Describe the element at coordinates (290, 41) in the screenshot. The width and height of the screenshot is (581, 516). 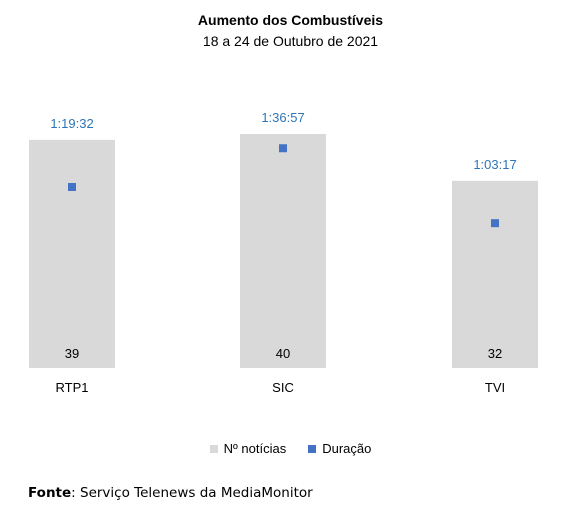
I see `chart-subtitle: 18 a 24 de Outubro de 2021` at that location.